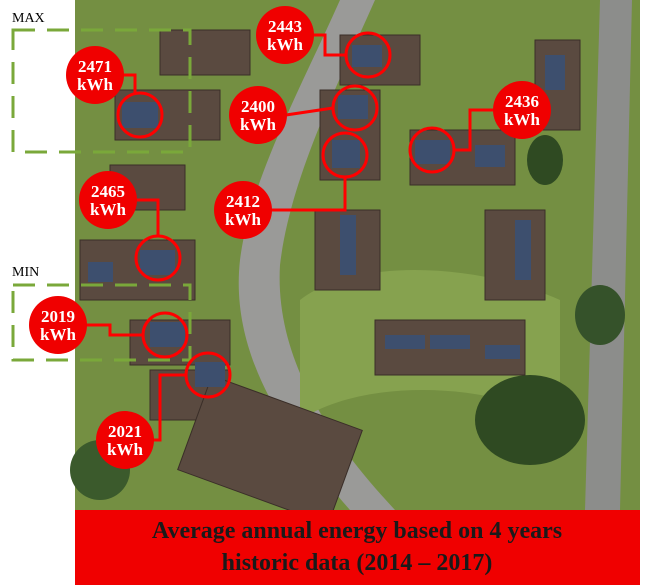  What do you see at coordinates (357, 547) in the screenshot?
I see `caption-box` at bounding box center [357, 547].